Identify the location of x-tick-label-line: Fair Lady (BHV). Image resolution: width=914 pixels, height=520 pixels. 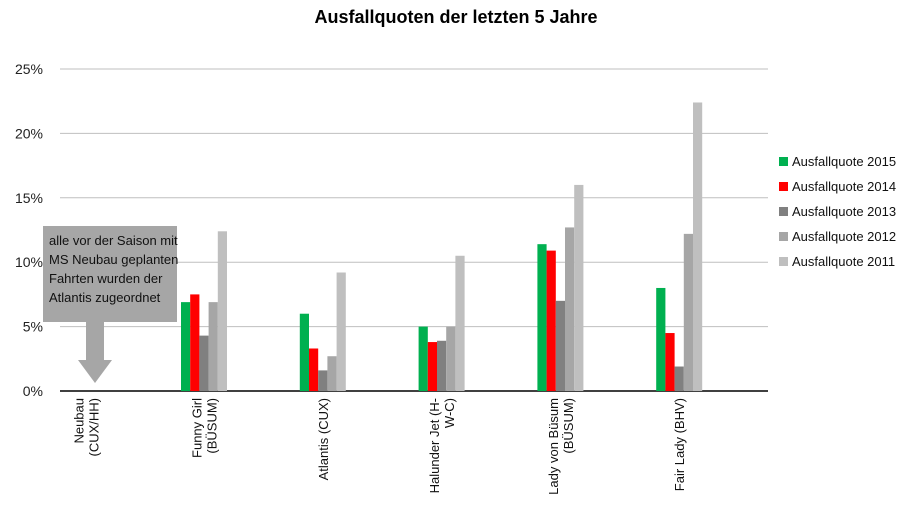
(679, 444).